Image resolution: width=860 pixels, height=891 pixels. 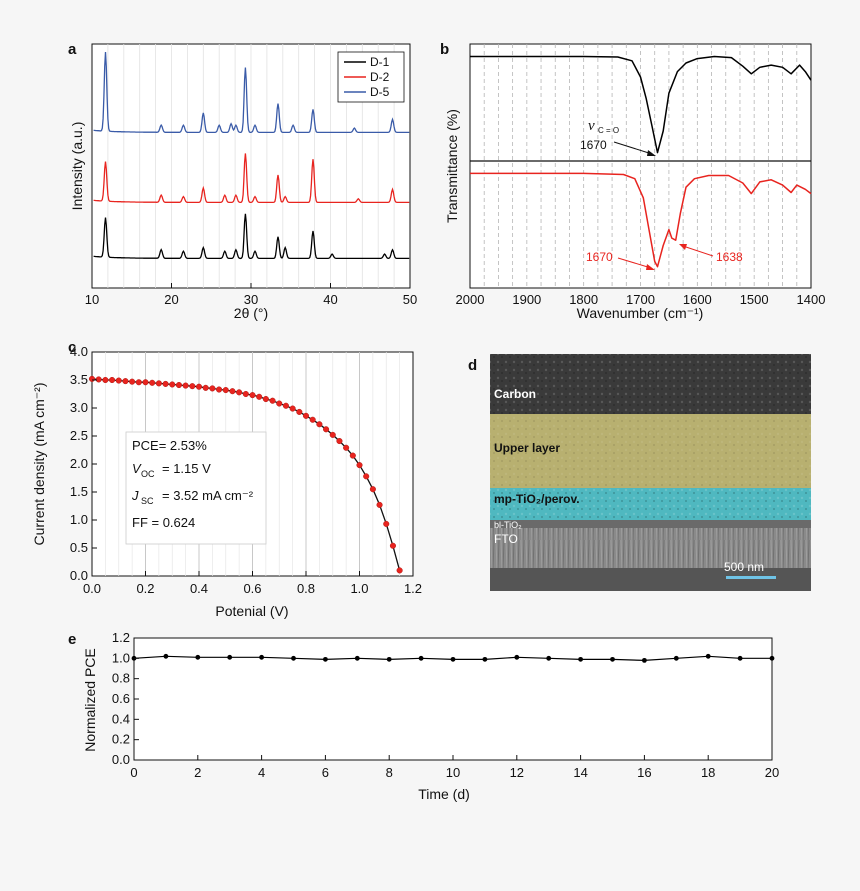 I want to click on legend-label: D-5, so click(x=380, y=92).